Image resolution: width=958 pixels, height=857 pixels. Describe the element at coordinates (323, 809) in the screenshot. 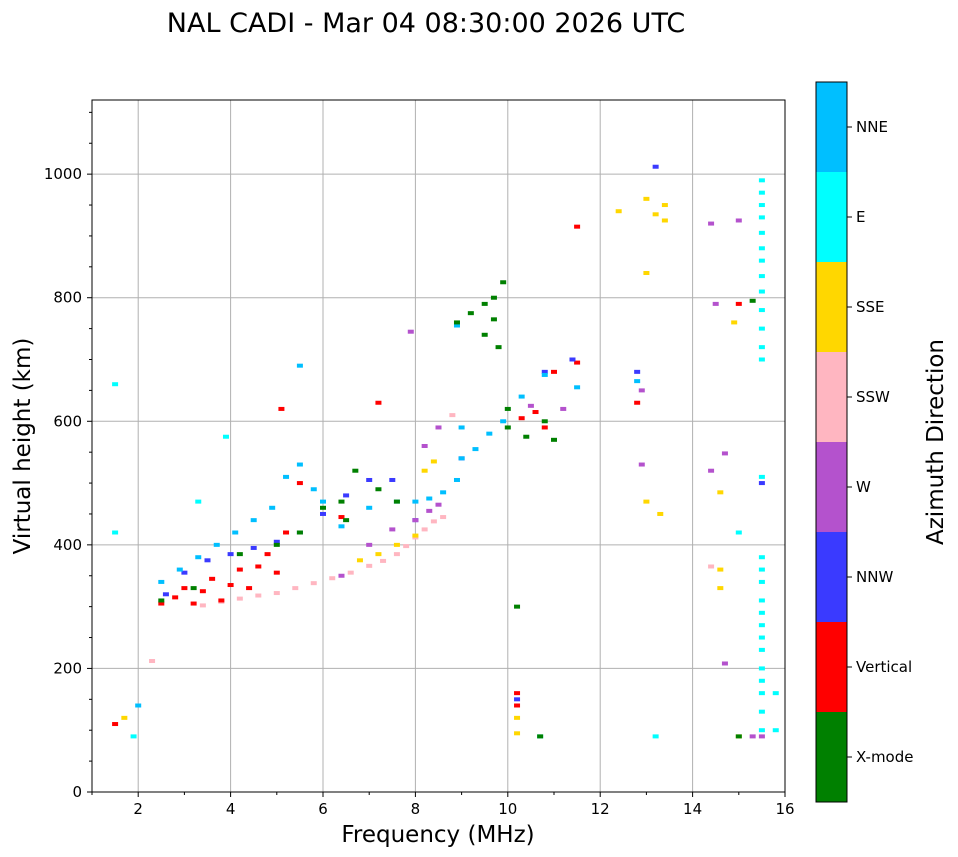

I see `x-tick-label: 6` at that location.